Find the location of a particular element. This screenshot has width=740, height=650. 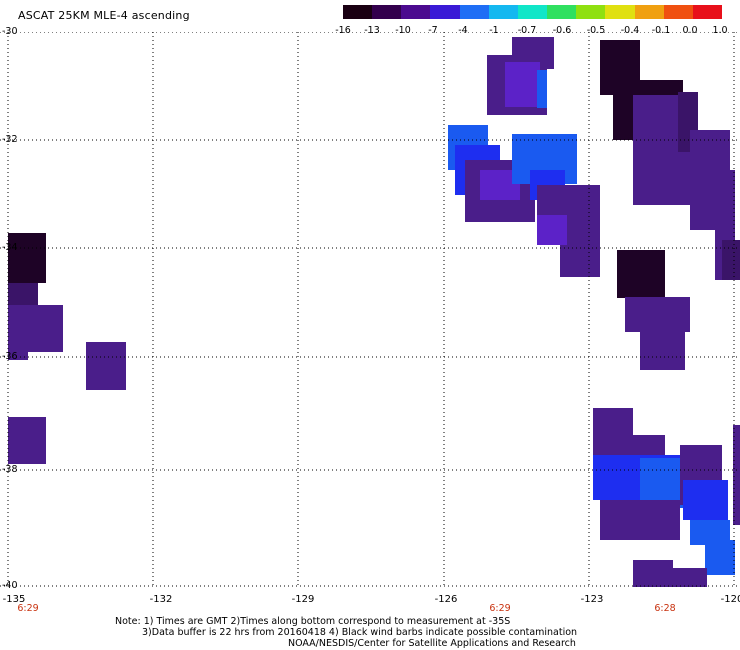

colorbar-label: -0.1 is located at coordinates (661, 30).